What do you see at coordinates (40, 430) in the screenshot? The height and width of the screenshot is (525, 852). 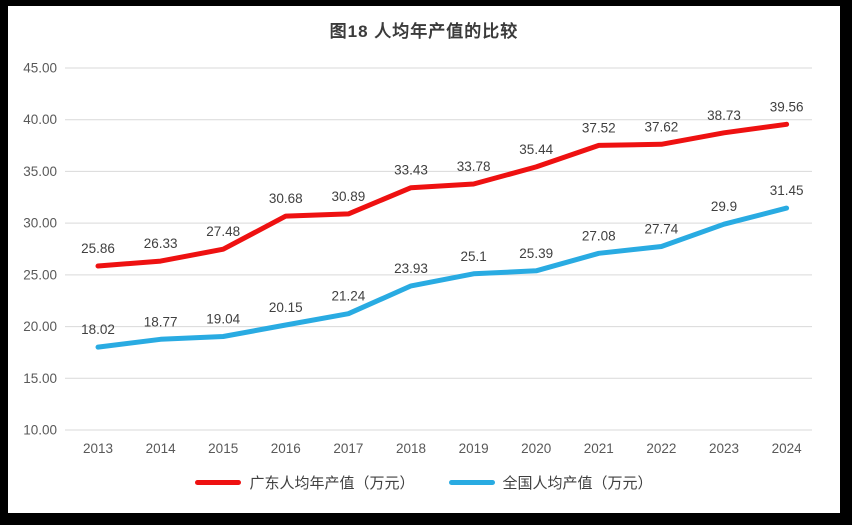 I see `y-axis-tick-label: 10.00` at bounding box center [40, 430].